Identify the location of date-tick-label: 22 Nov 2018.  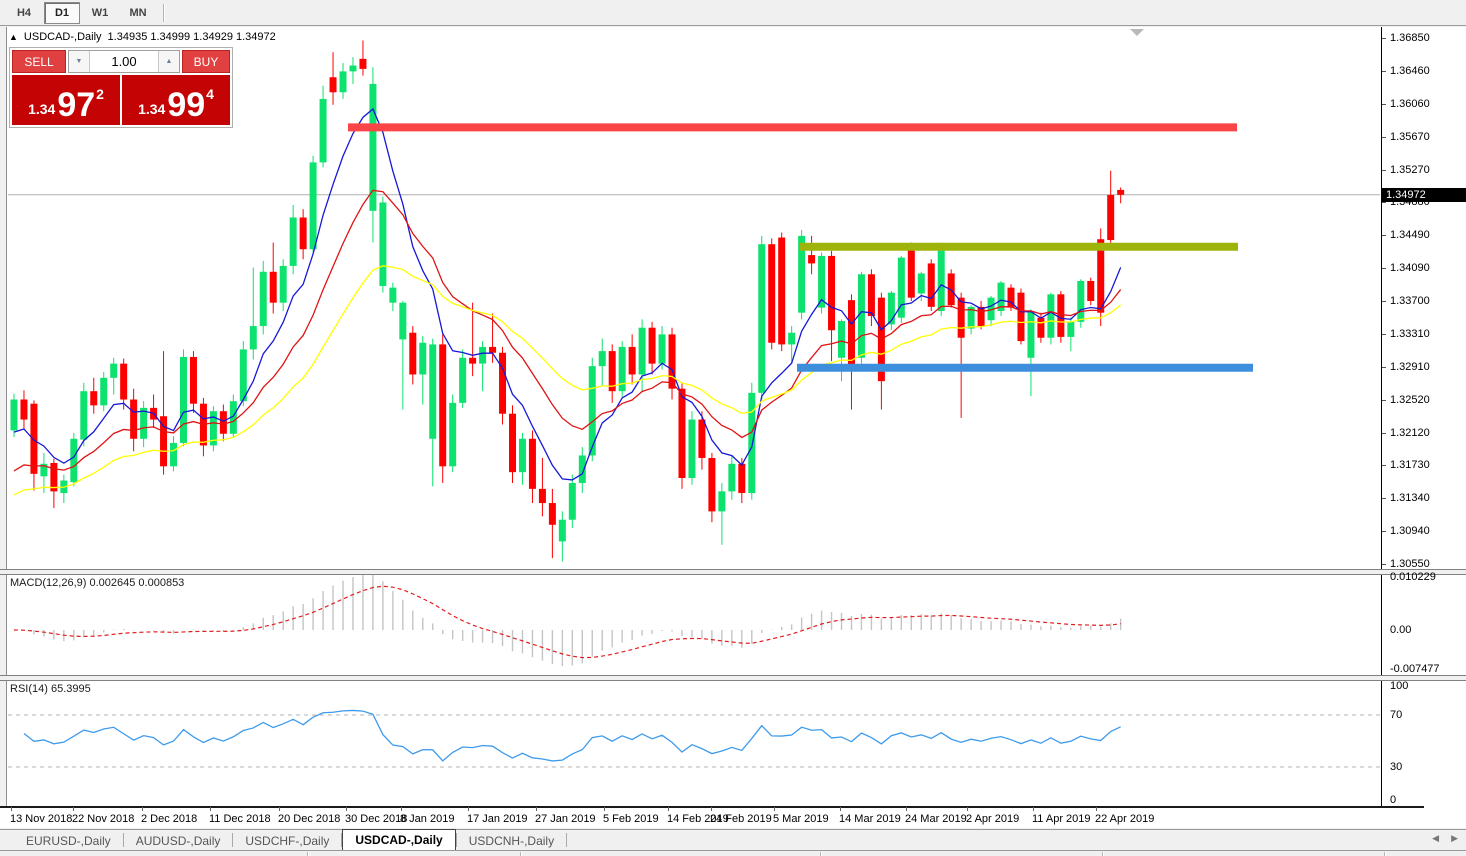
(103, 819).